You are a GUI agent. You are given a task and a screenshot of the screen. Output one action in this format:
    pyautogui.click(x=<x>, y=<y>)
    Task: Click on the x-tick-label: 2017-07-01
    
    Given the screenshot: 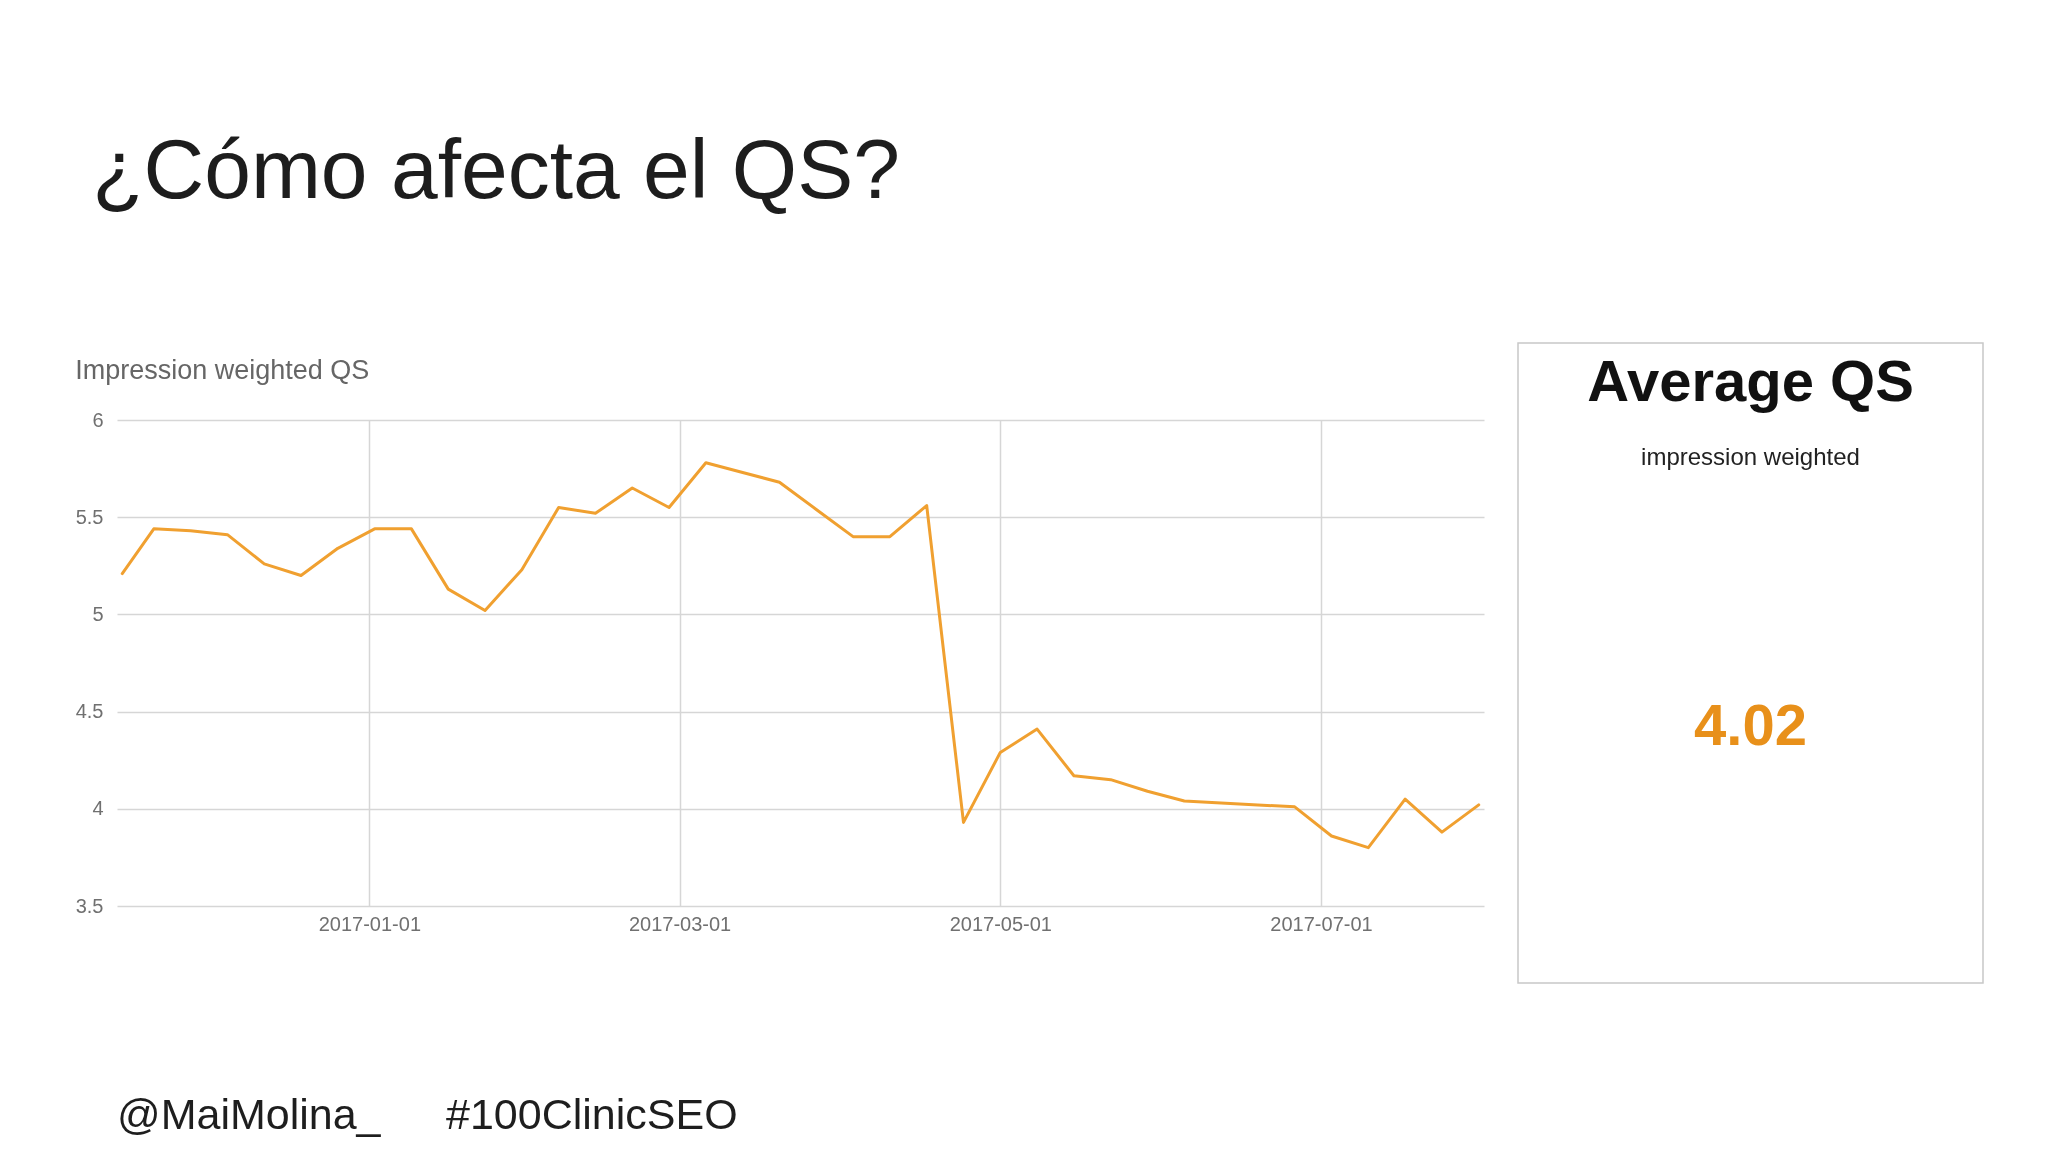 What is the action you would take?
    pyautogui.click(x=1321, y=923)
    